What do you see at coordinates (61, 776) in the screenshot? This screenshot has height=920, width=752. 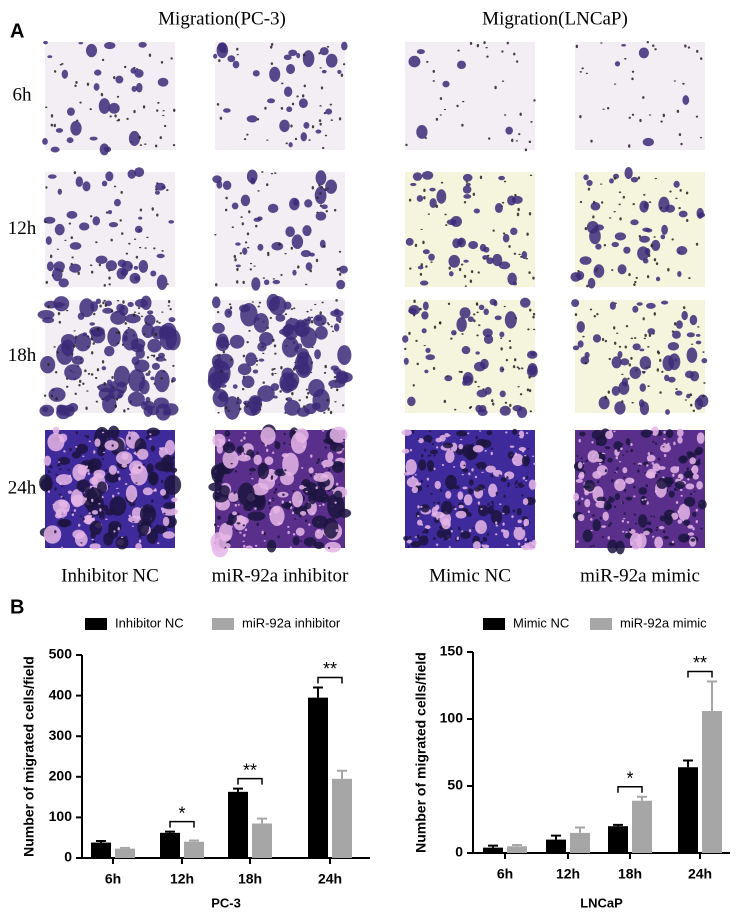 I see `y-tick-label: 200` at bounding box center [61, 776].